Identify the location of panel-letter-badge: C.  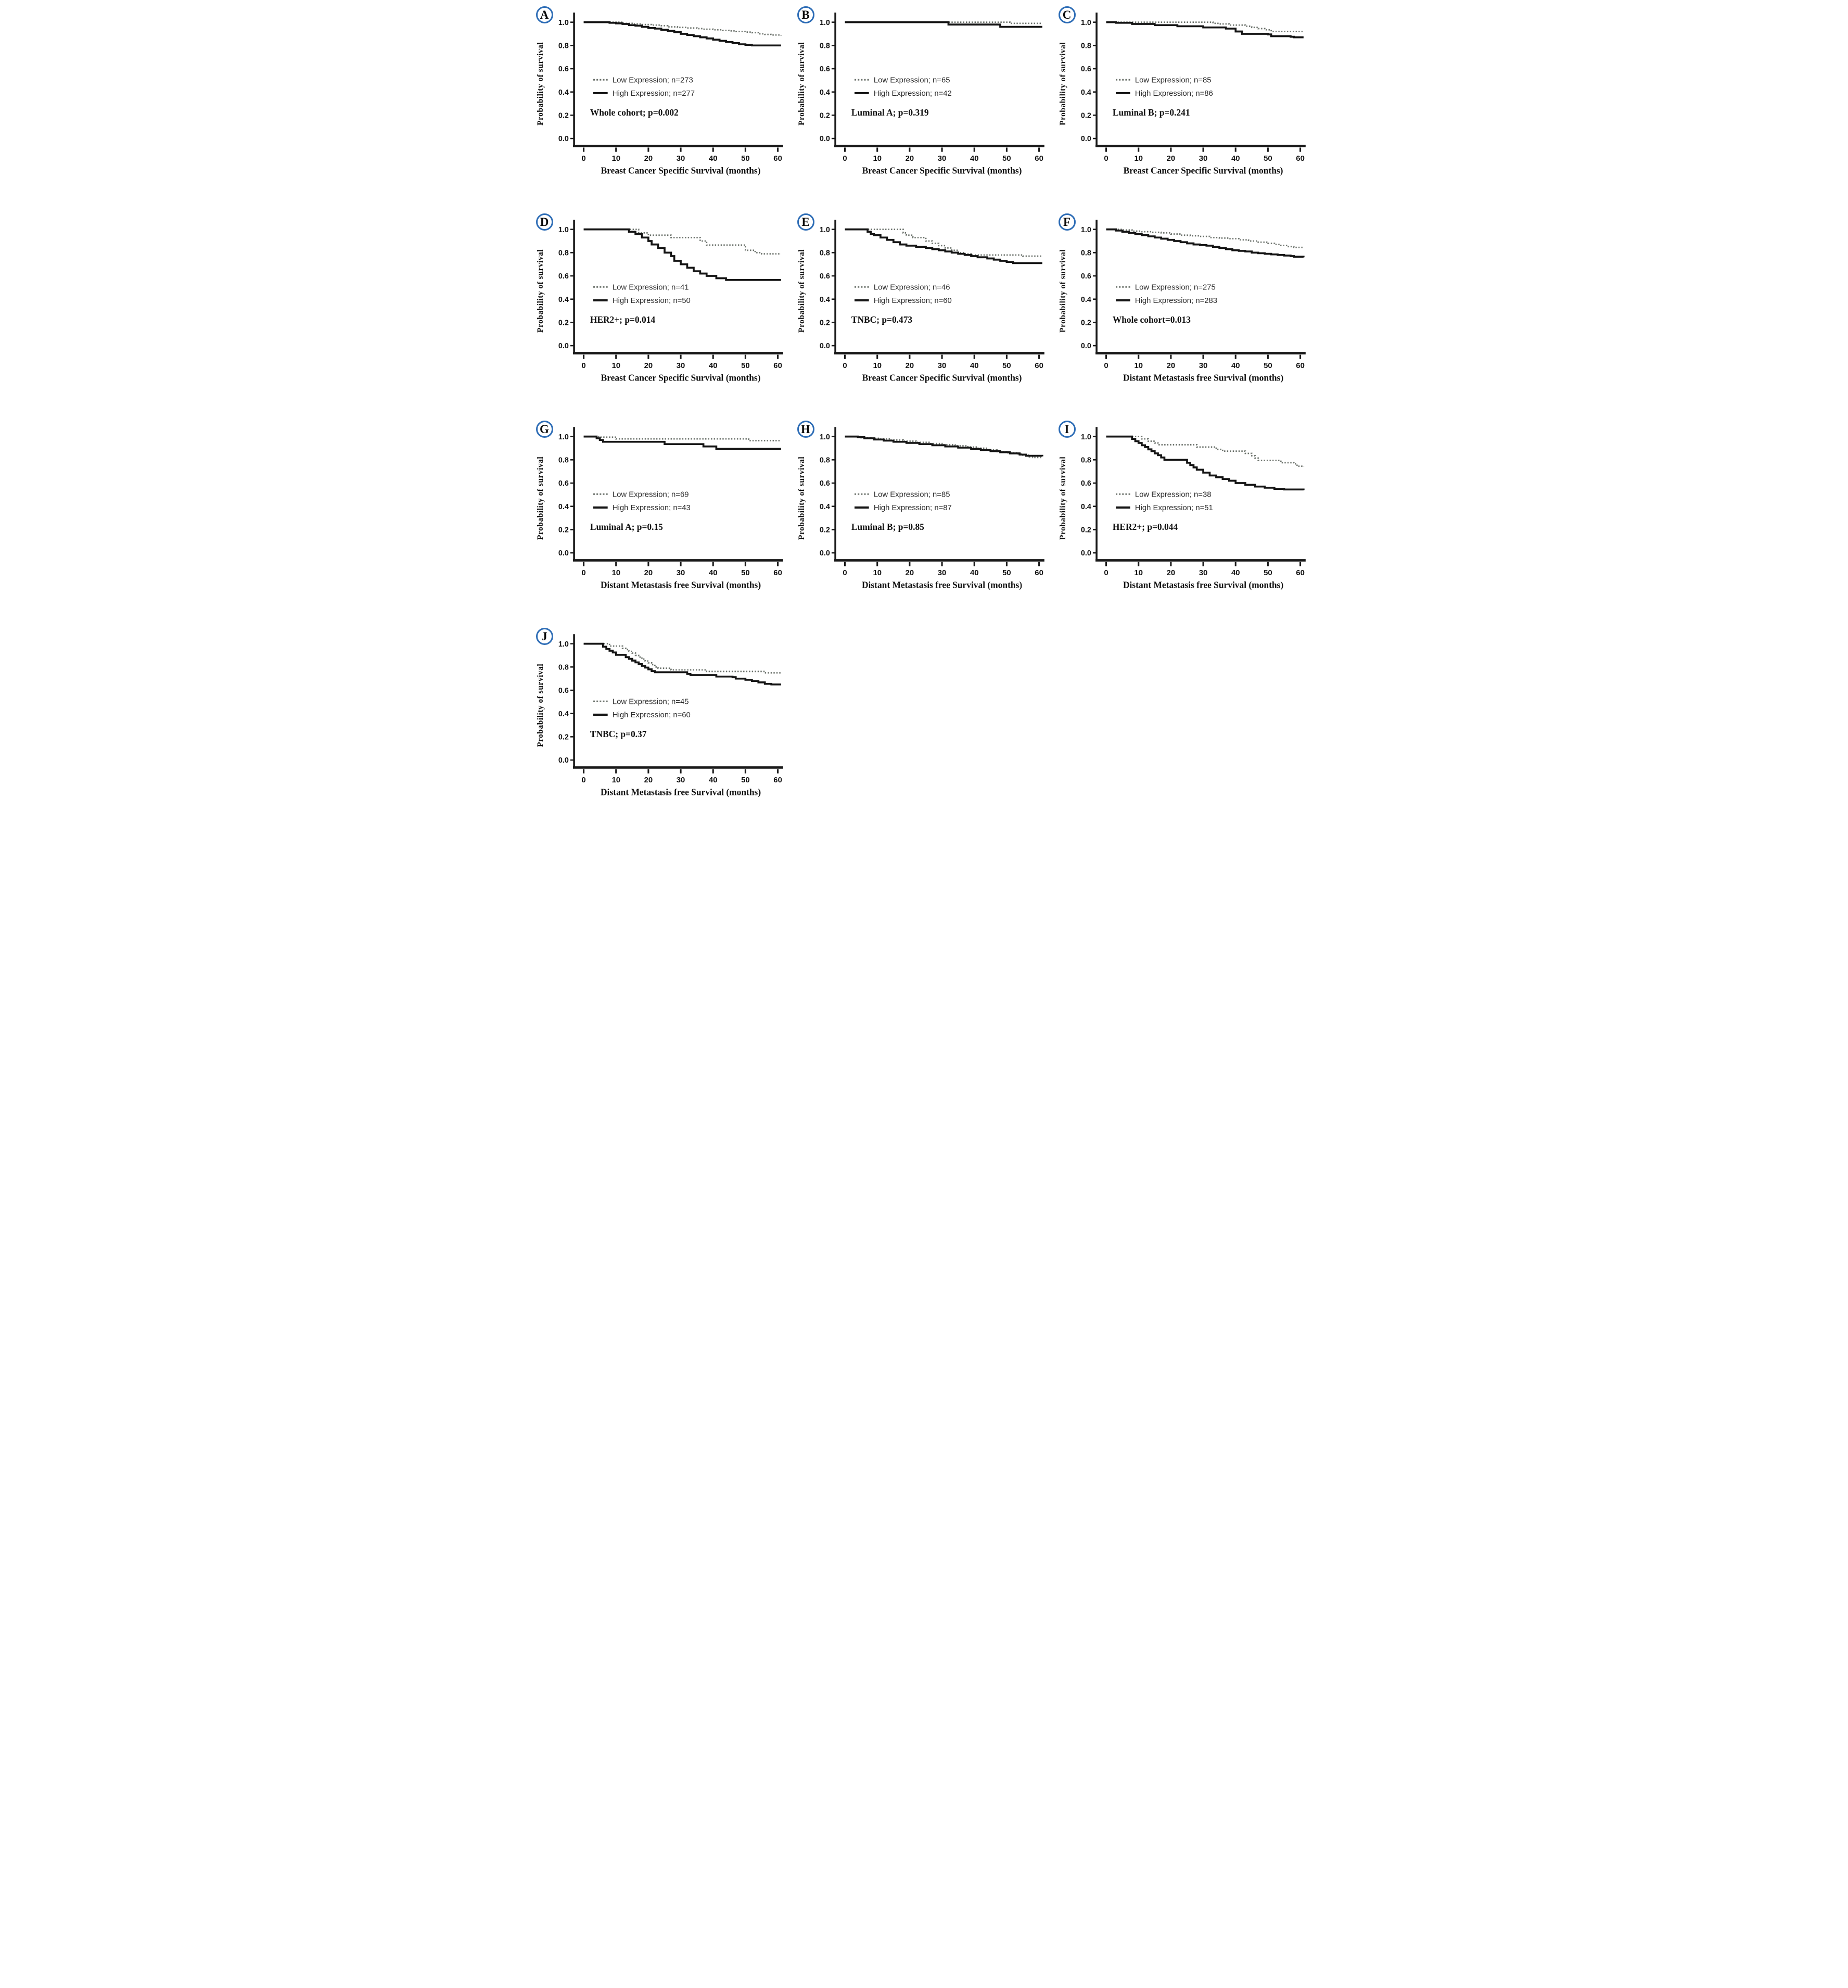
(1067, 14).